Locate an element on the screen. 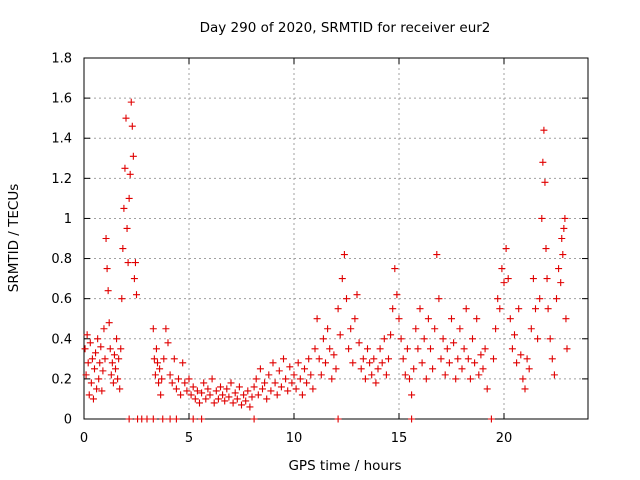  y-tick-label: 0.2 is located at coordinates (61, 379).